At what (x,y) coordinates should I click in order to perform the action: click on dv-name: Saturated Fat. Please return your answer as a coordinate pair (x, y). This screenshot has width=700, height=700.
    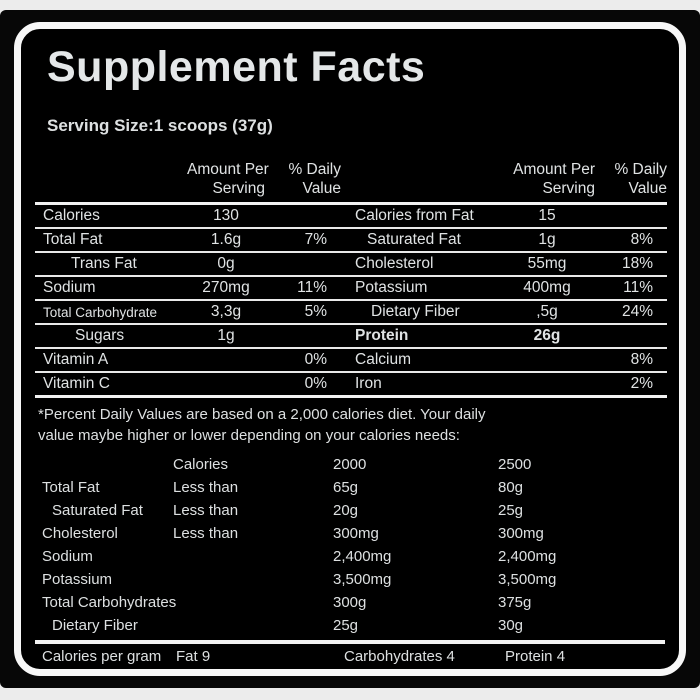
    Looking at the image, I should click on (97, 510).